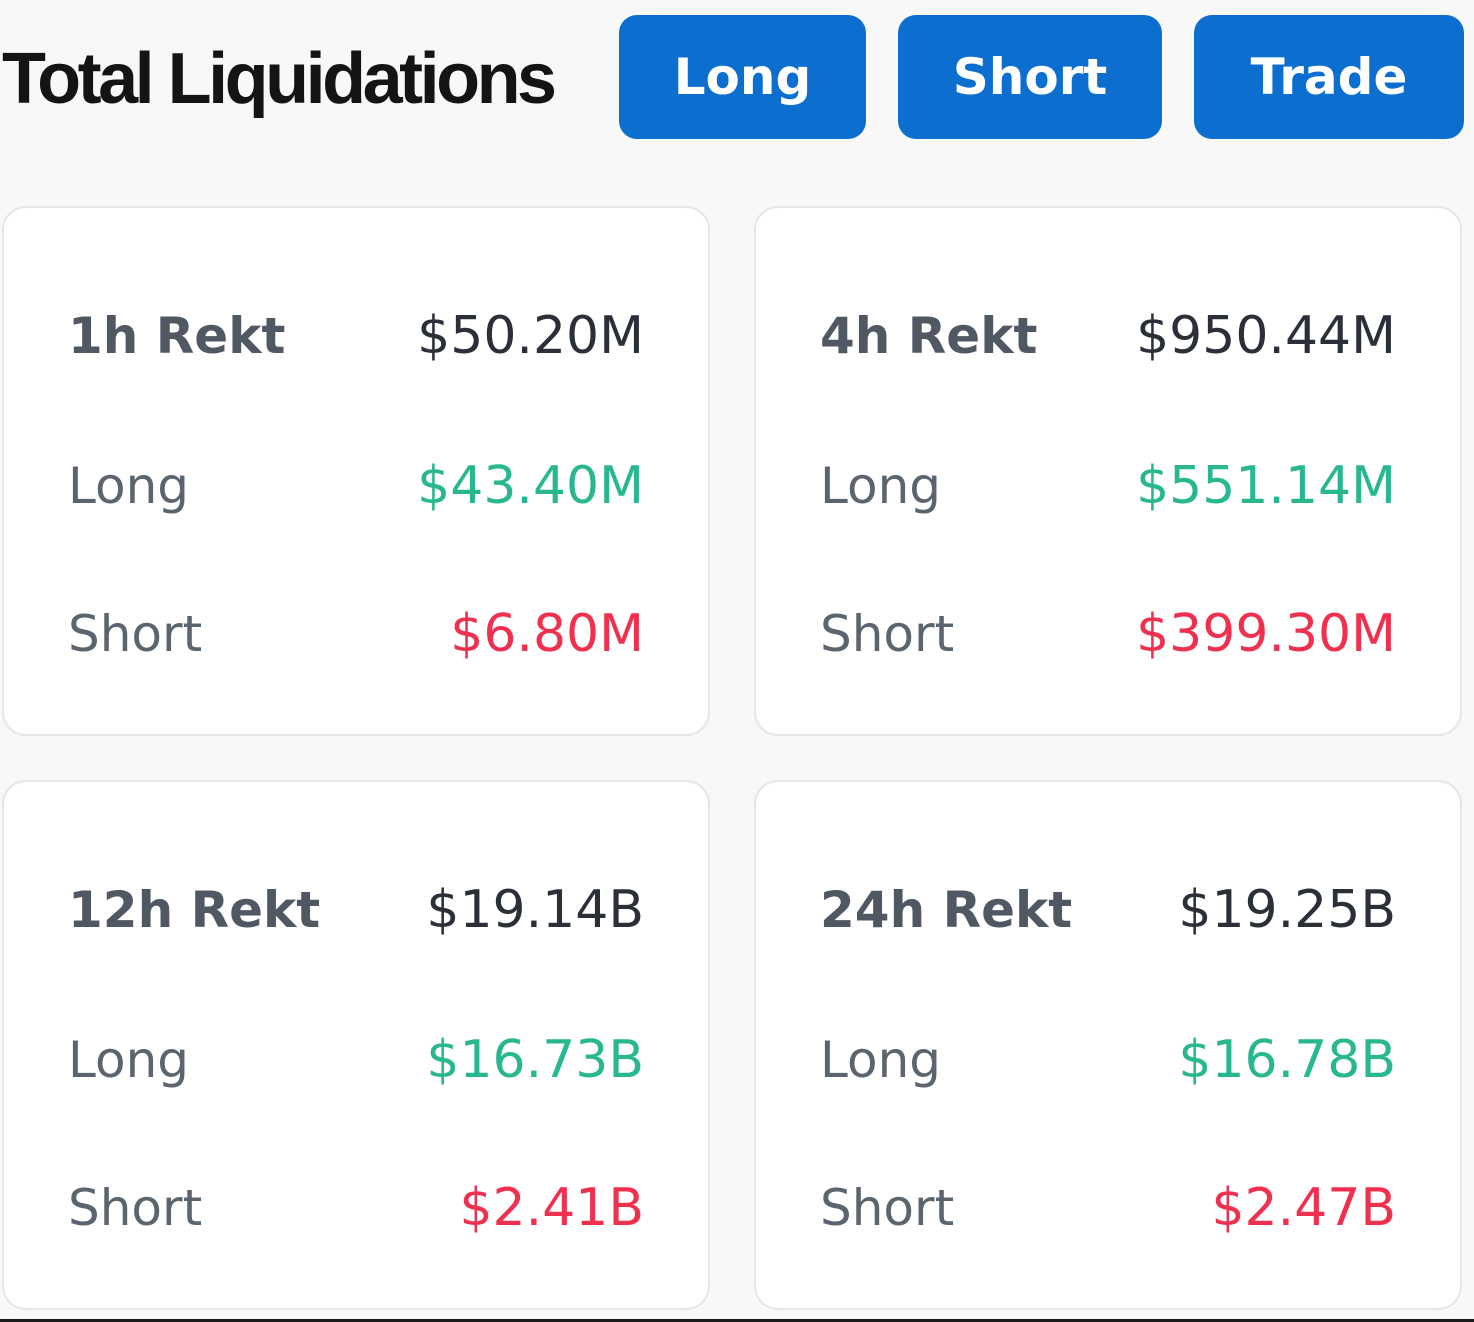 The width and height of the screenshot is (1474, 1322). I want to click on total-row: 12h Rekt $19.14B, so click(356, 910).